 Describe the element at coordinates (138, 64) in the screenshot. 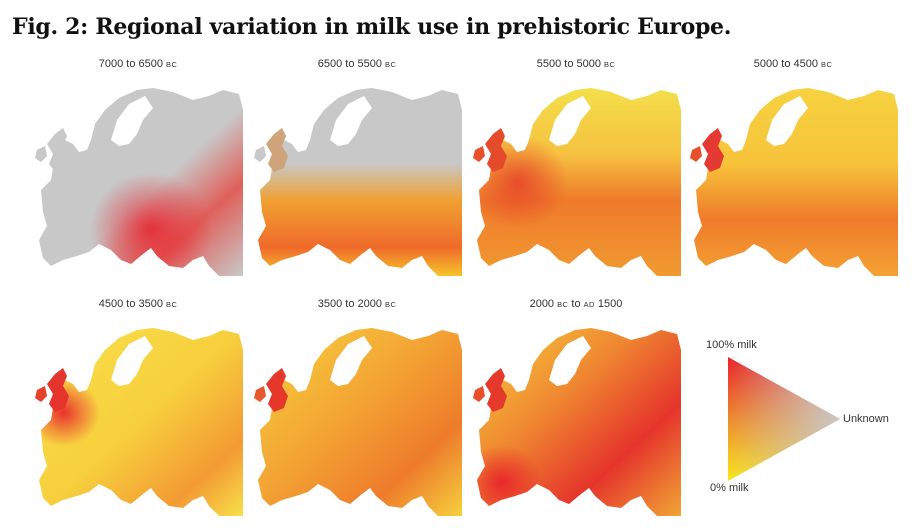

I see `panel-label: 7000 to 6500 BC` at that location.